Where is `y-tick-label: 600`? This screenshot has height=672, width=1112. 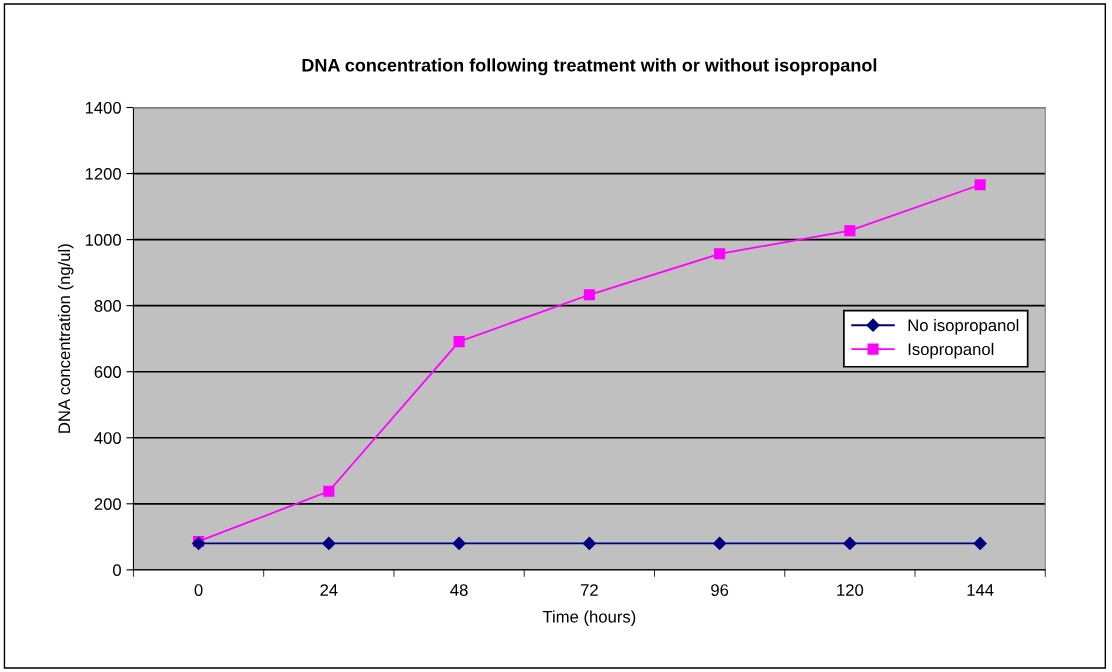 y-tick-label: 600 is located at coordinates (107, 372).